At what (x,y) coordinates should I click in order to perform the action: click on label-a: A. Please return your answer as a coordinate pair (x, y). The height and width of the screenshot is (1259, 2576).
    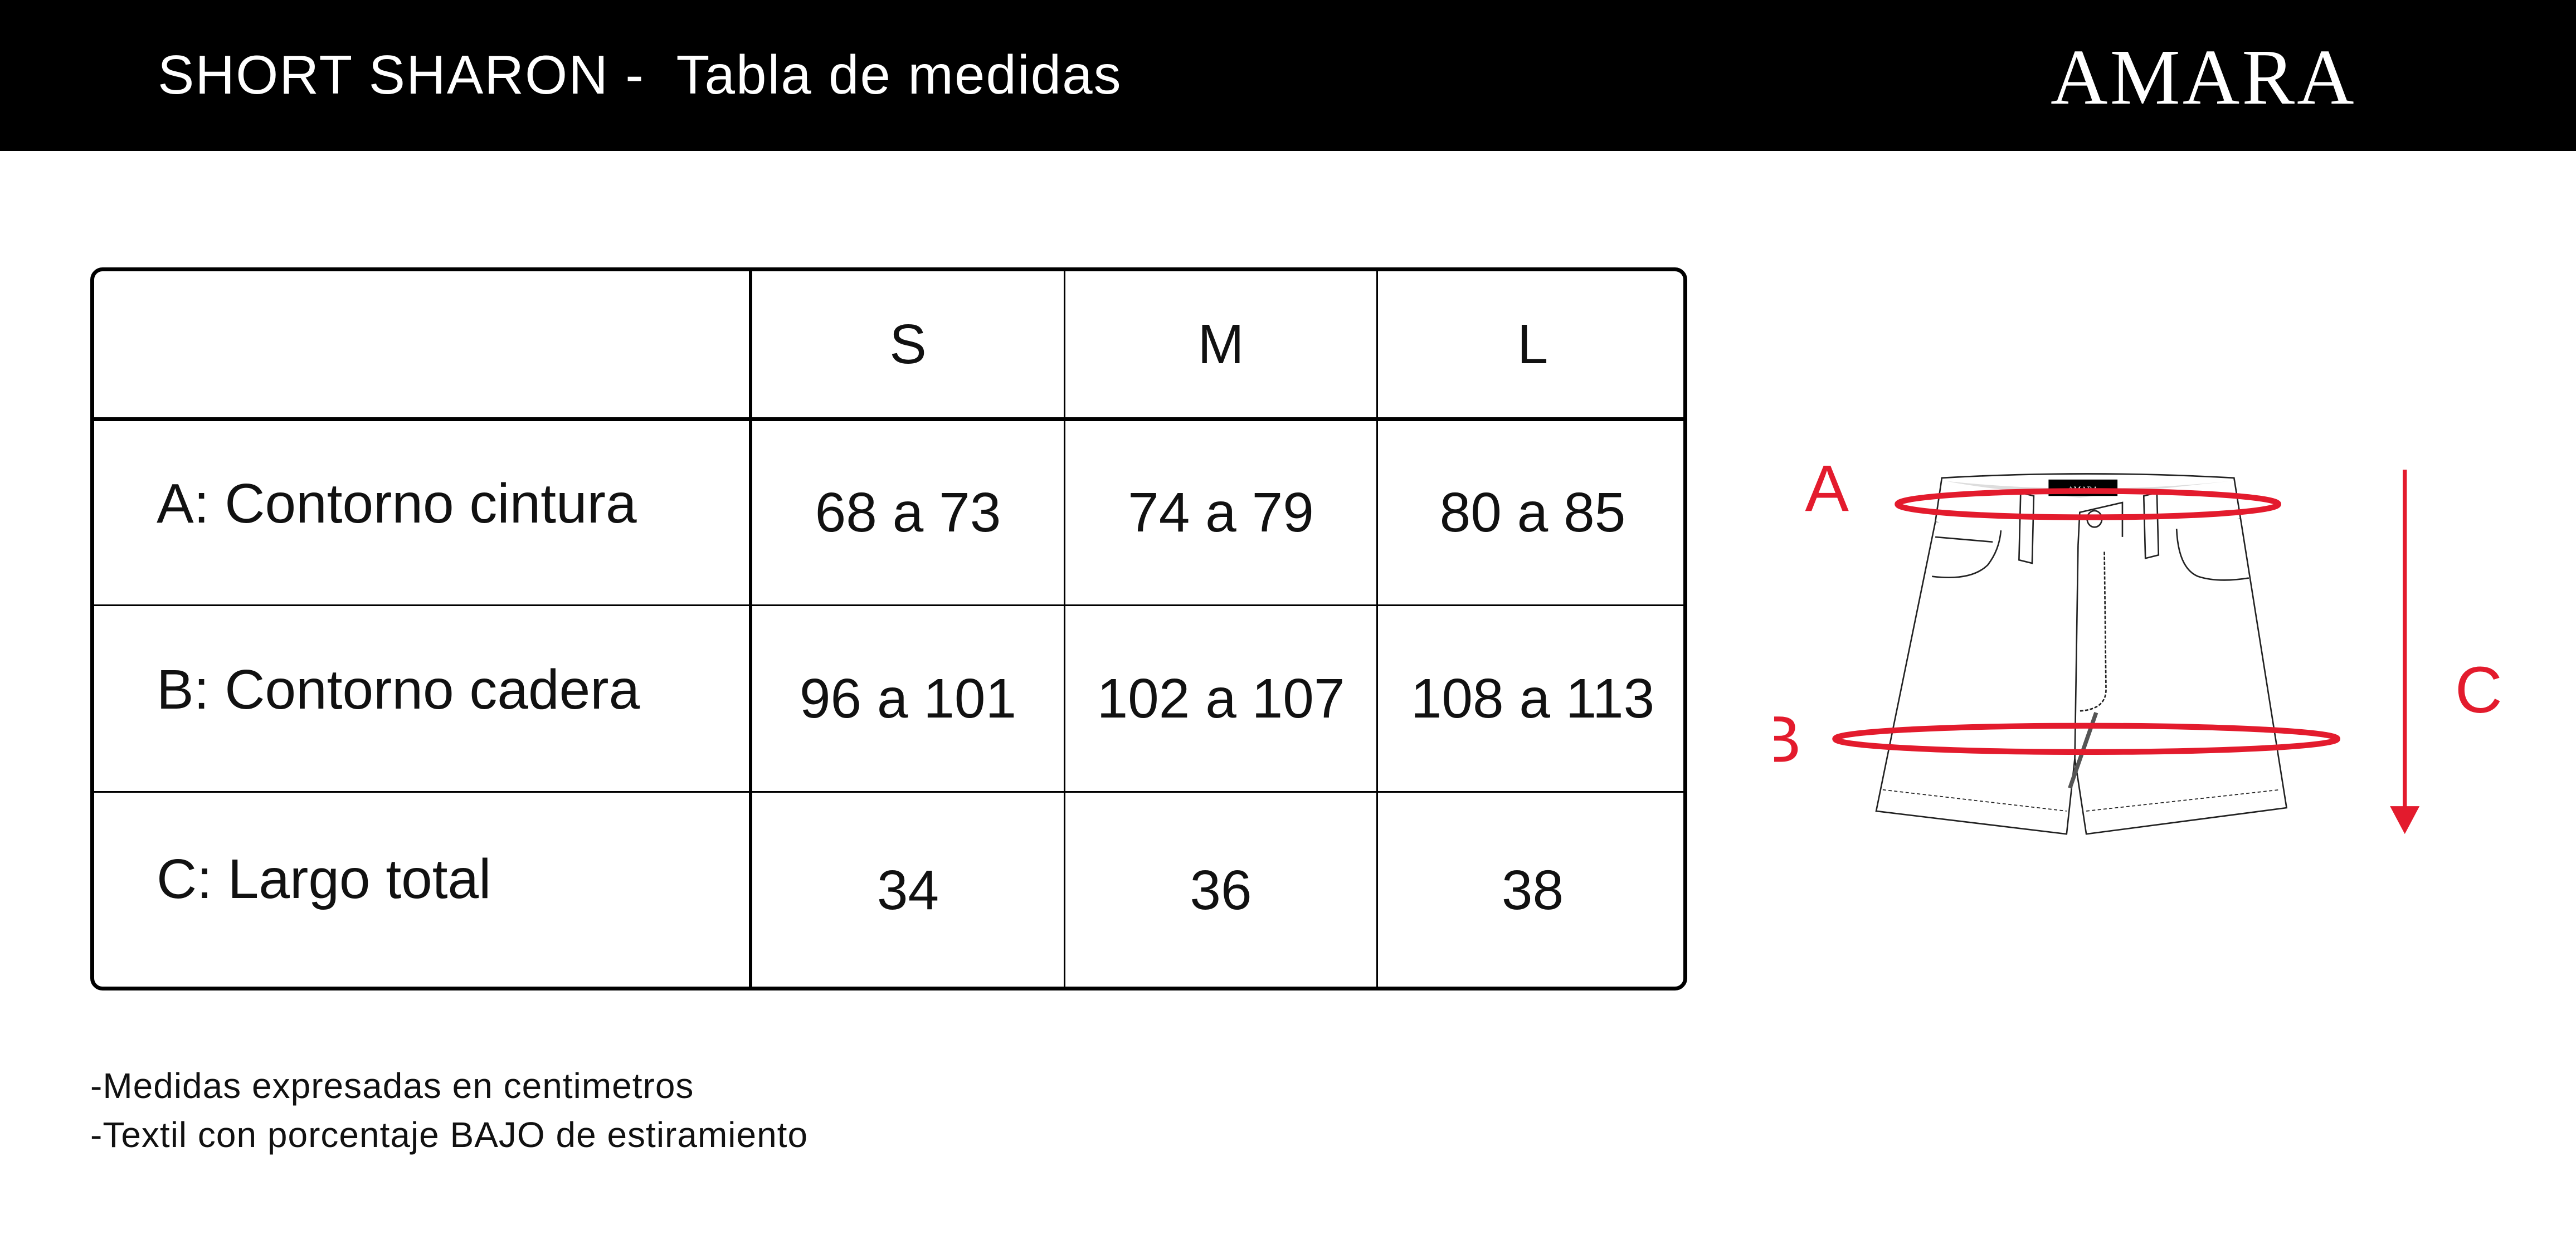
    Looking at the image, I should click on (1827, 488).